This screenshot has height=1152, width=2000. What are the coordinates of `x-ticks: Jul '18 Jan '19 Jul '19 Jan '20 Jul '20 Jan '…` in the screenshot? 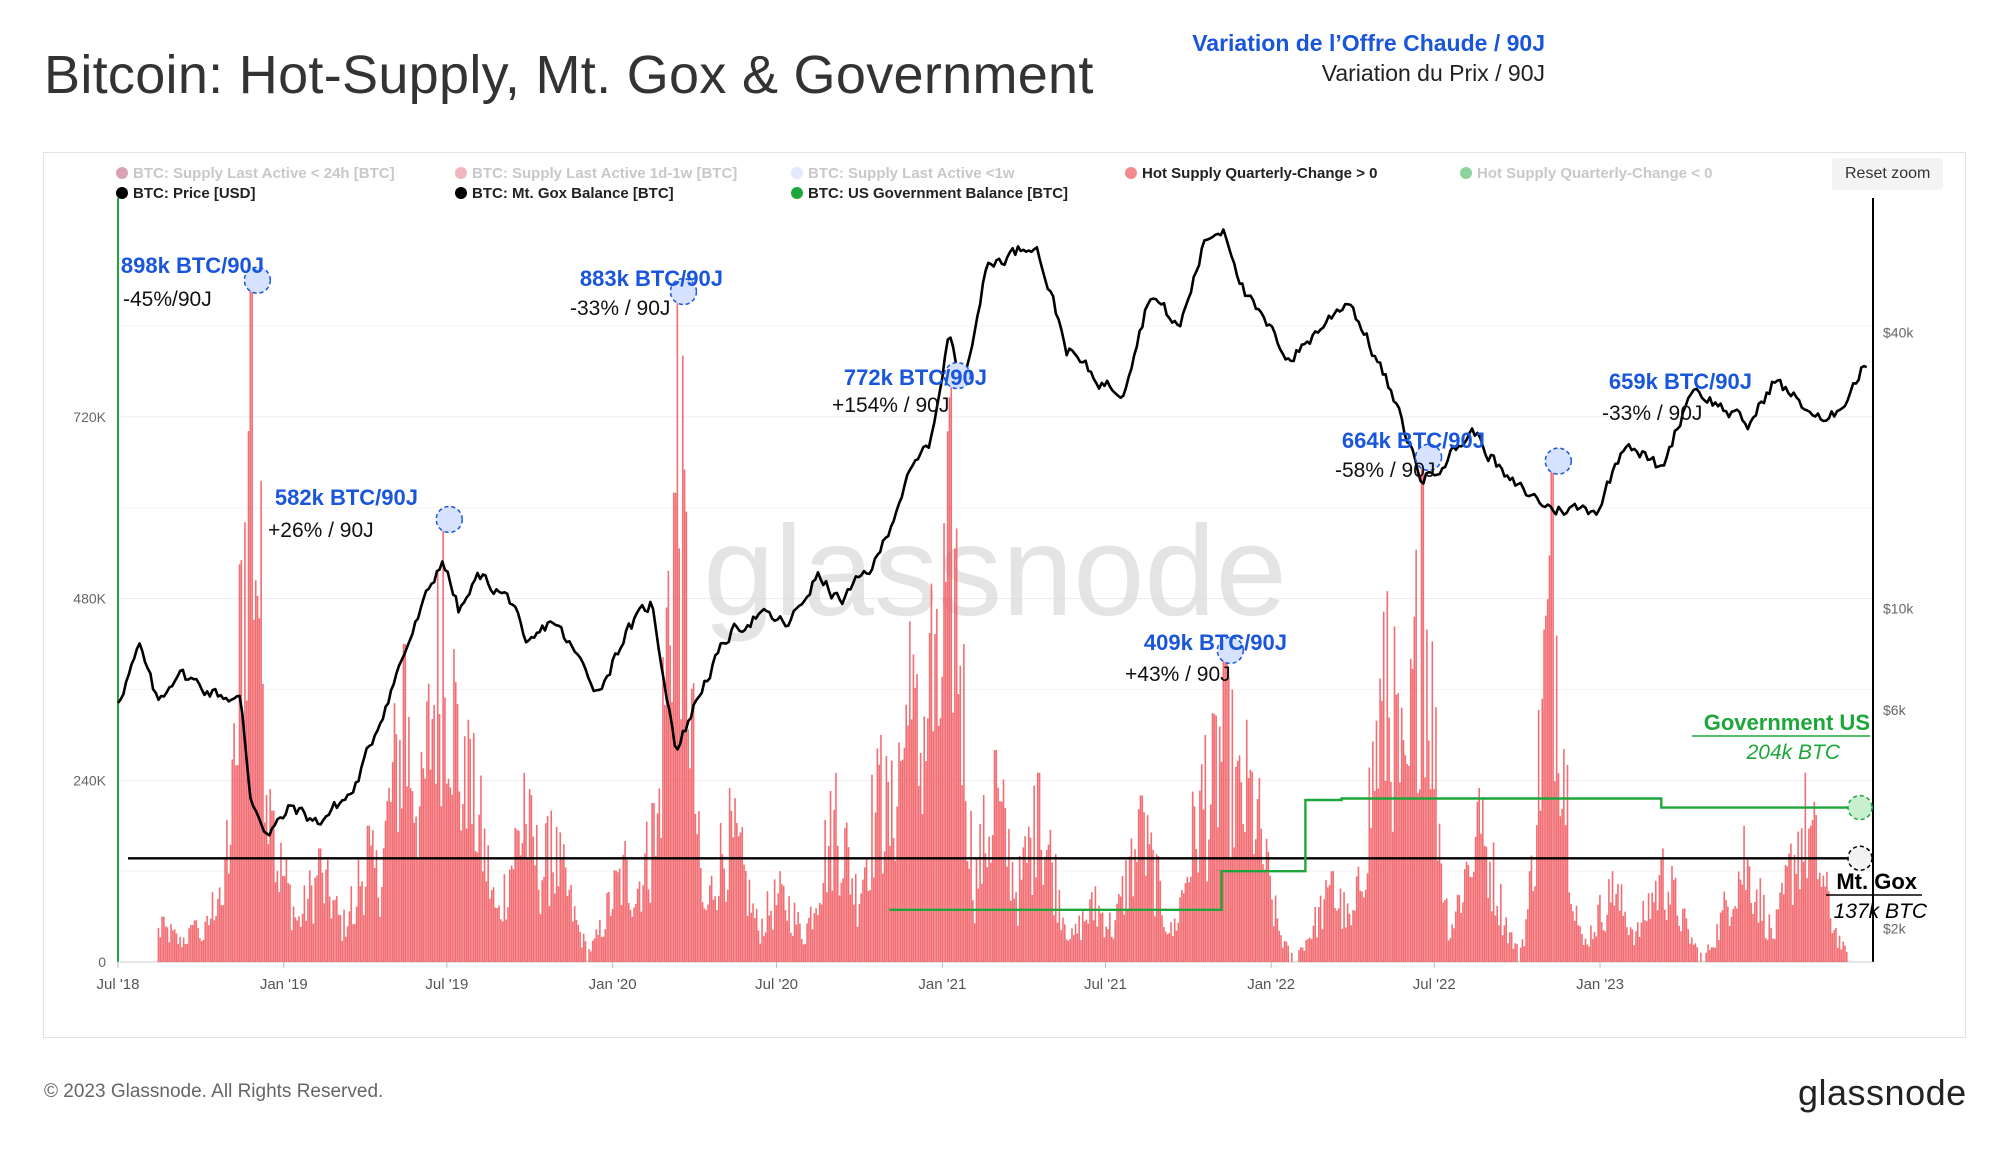 It's located at (860, 977).